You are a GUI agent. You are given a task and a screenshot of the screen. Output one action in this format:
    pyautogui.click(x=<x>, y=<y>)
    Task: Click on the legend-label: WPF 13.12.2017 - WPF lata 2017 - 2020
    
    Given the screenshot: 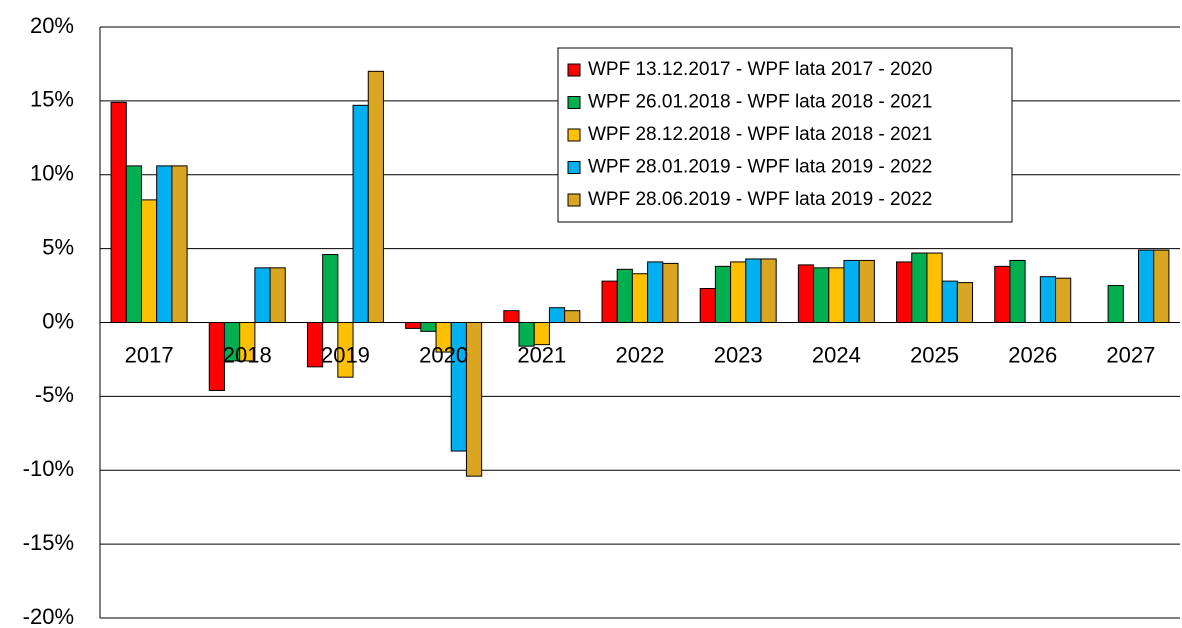 What is the action you would take?
    pyautogui.click(x=760, y=69)
    